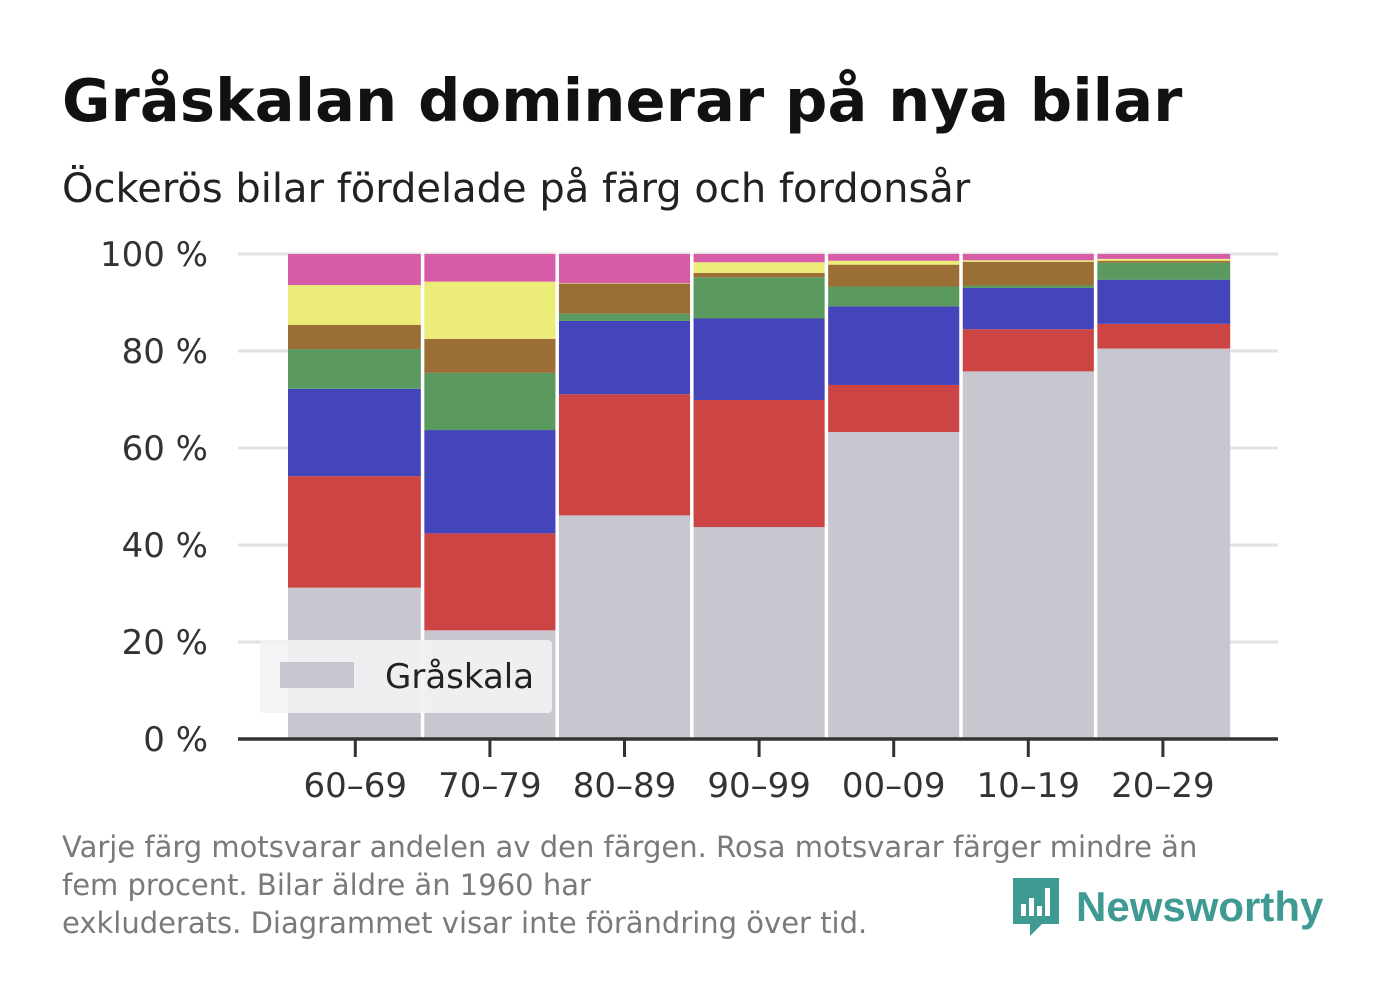 This screenshot has height=999, width=1382. I want to click on y-tick-label: 0 %, so click(175, 740).